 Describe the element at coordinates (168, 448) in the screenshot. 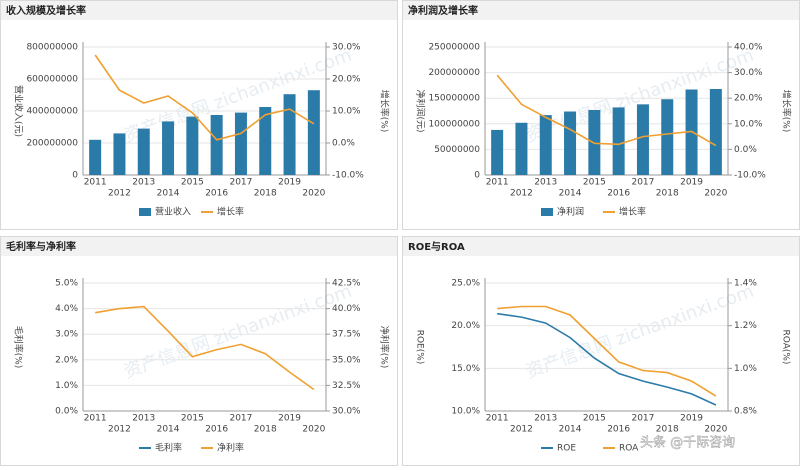

I see `legend-label: 毛利率` at that location.